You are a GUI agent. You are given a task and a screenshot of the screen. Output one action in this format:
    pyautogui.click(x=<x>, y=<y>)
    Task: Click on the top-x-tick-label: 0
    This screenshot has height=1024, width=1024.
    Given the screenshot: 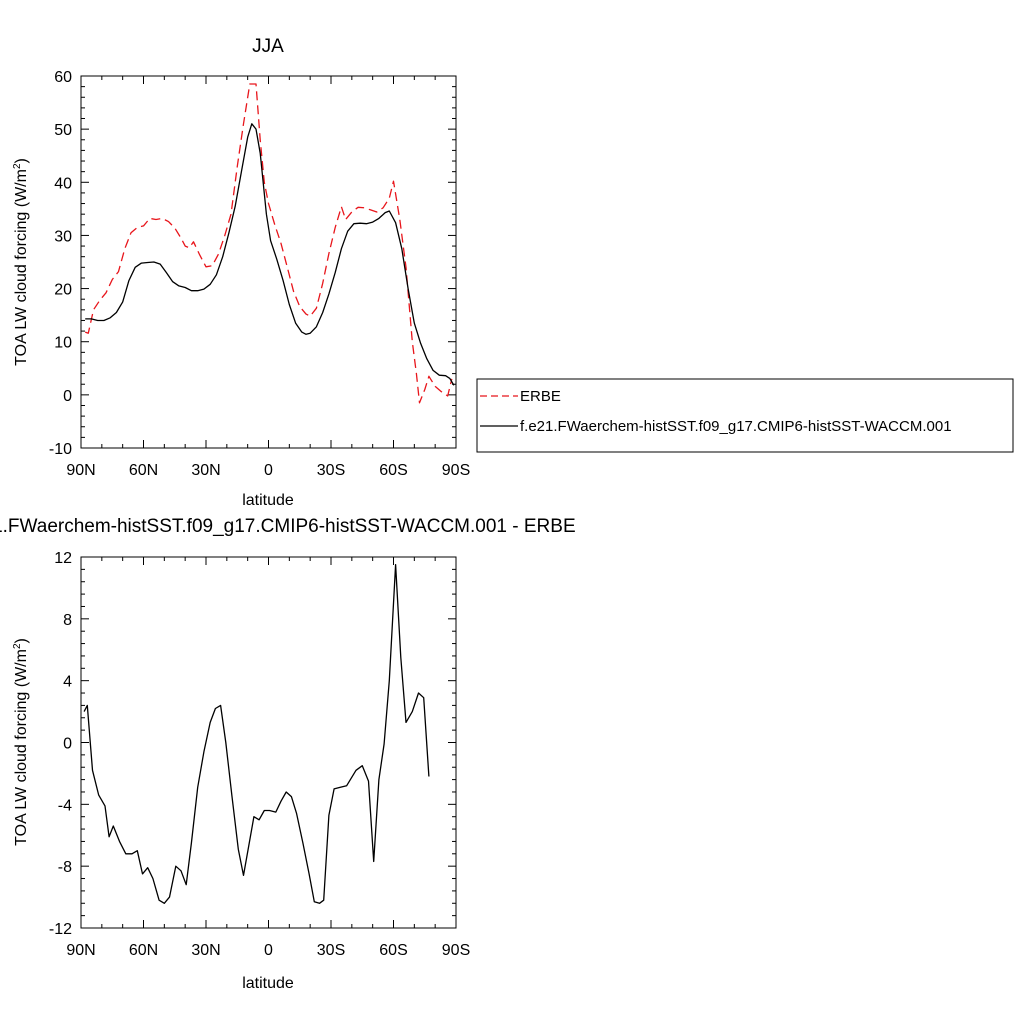 What is the action you would take?
    pyautogui.click(x=268, y=470)
    